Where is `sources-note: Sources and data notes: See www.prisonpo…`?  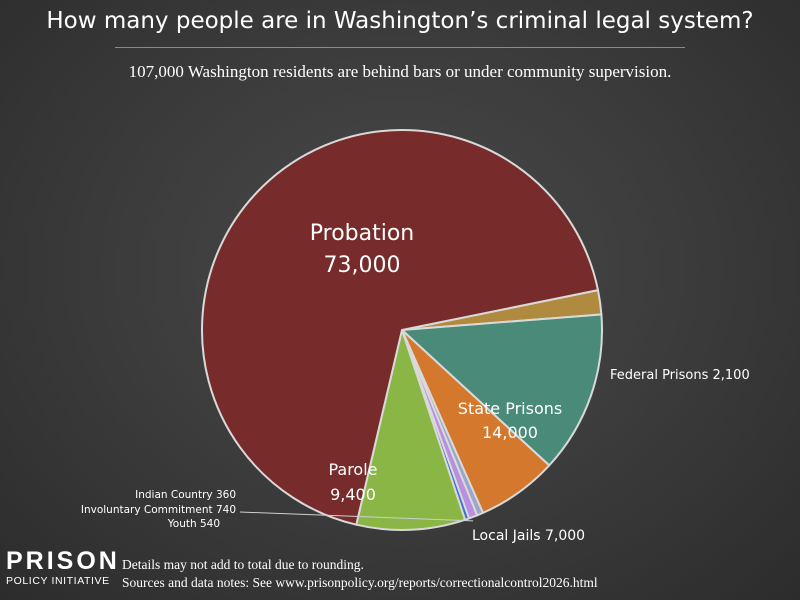
sources-note: Sources and data notes: See www.prisonpo… is located at coordinates (360, 582).